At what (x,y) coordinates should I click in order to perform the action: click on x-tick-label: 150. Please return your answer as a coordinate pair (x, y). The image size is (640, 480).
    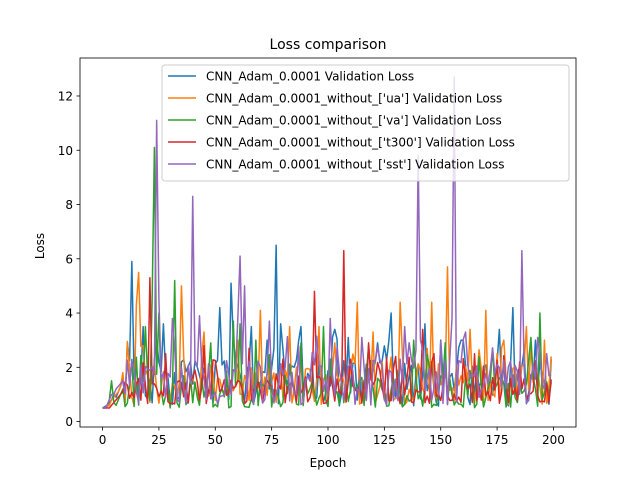
    Looking at the image, I should click on (440, 440).